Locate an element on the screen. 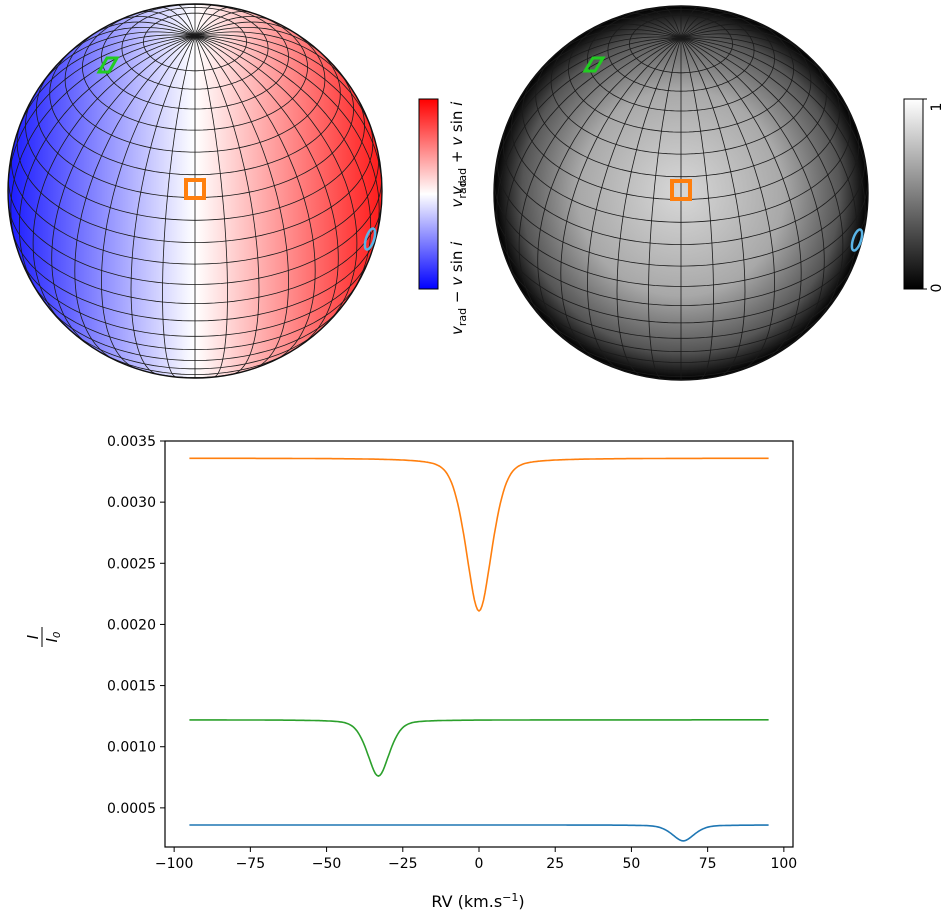  green-marker-right is located at coordinates (594, 64).